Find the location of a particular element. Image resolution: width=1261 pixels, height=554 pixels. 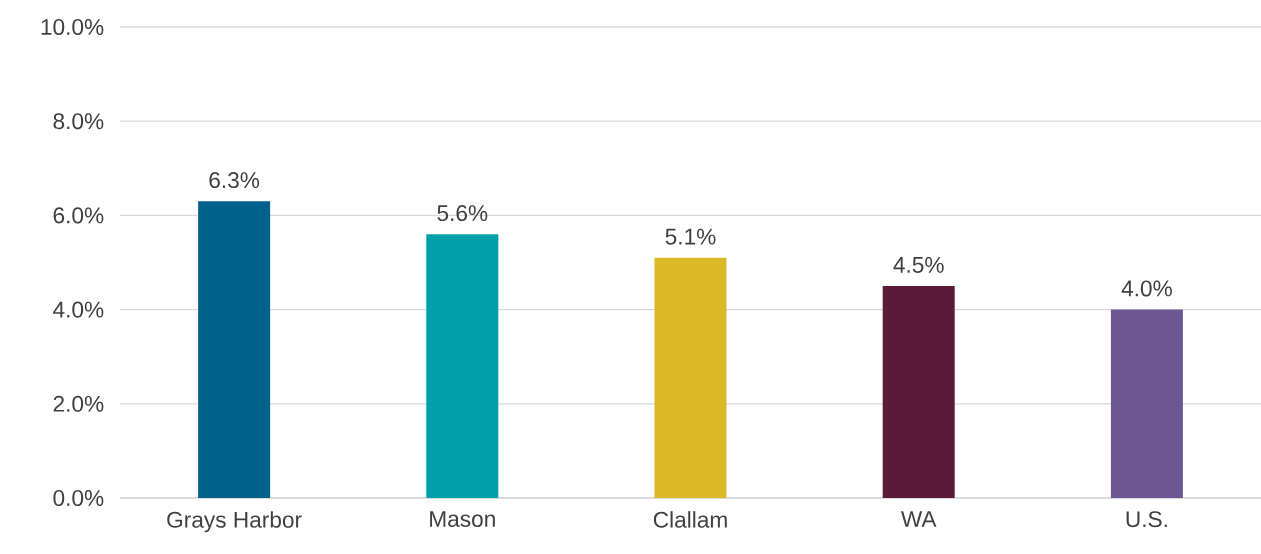

y-tick-label: 2.0% is located at coordinates (78, 403).